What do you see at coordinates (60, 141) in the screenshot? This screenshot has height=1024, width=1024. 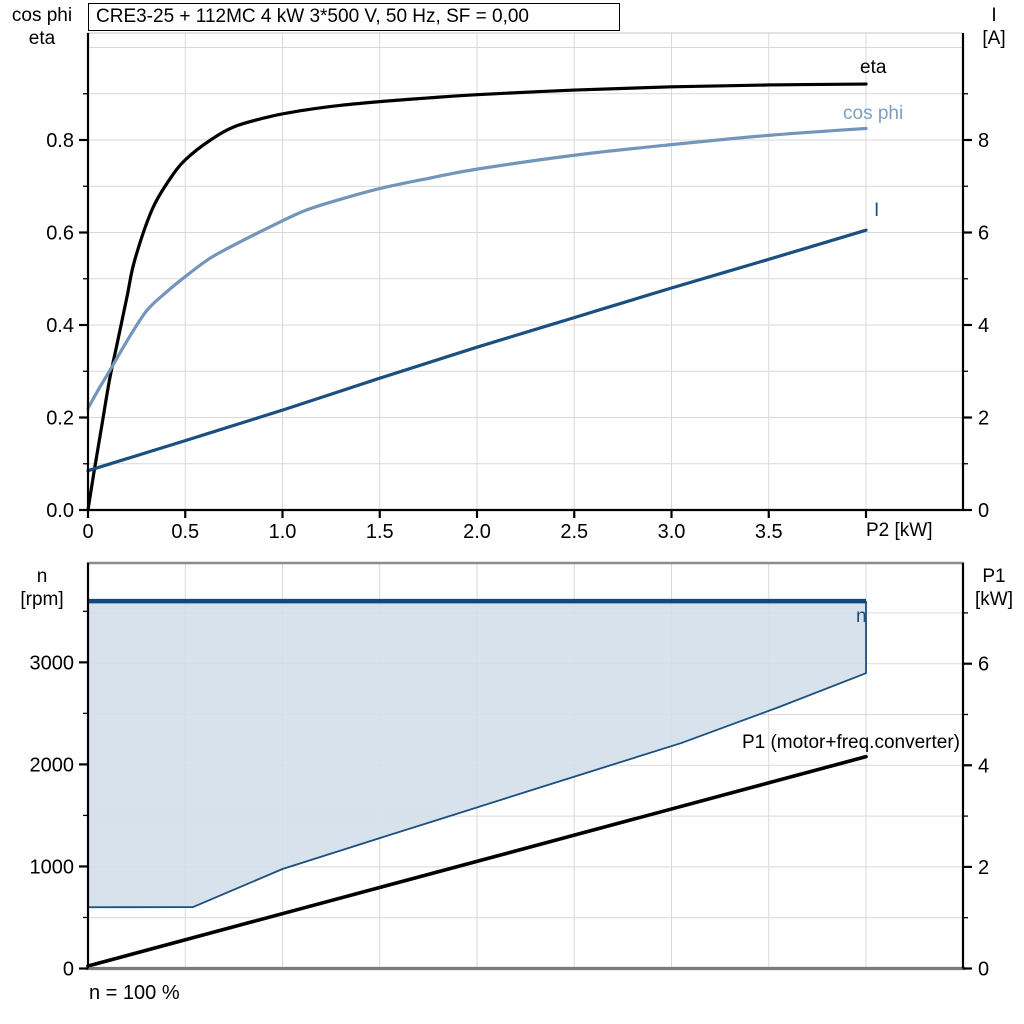 I see `svg-text: 0.8` at bounding box center [60, 141].